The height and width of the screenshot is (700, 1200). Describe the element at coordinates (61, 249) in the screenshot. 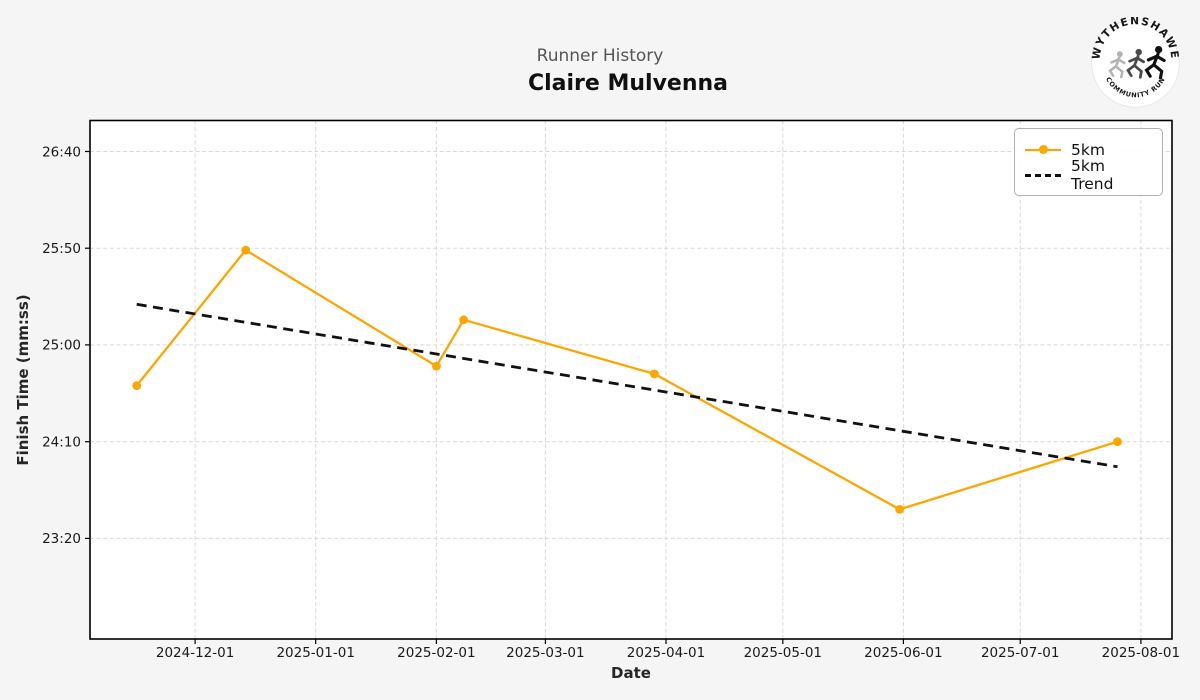

I see `y-tick-label: 25:50` at that location.